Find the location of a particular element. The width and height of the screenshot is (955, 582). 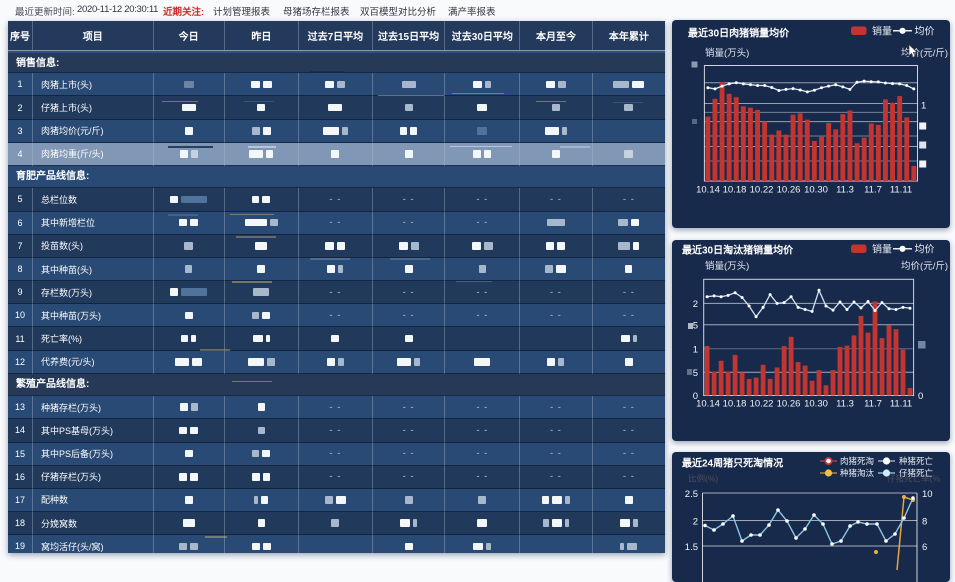

svg-text: 2.5 is located at coordinates (691, 494).